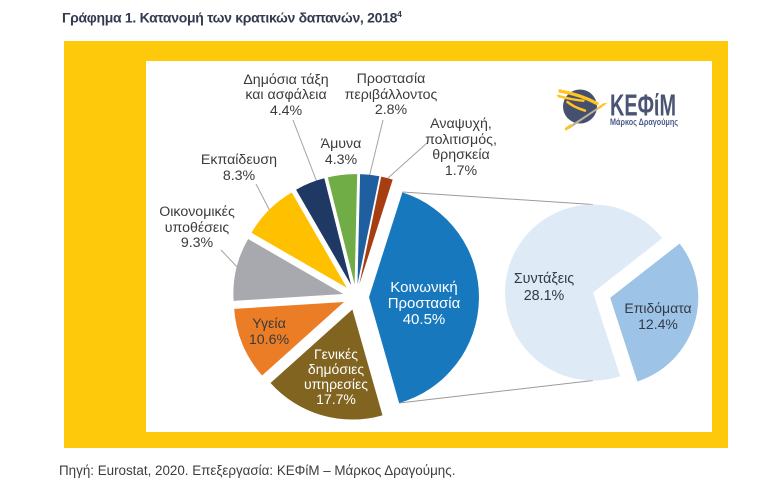 This screenshot has height=493, width=784. What do you see at coordinates (644, 122) in the screenshot?
I see `svg-text: Μάρκος Δραγούμης` at bounding box center [644, 122].